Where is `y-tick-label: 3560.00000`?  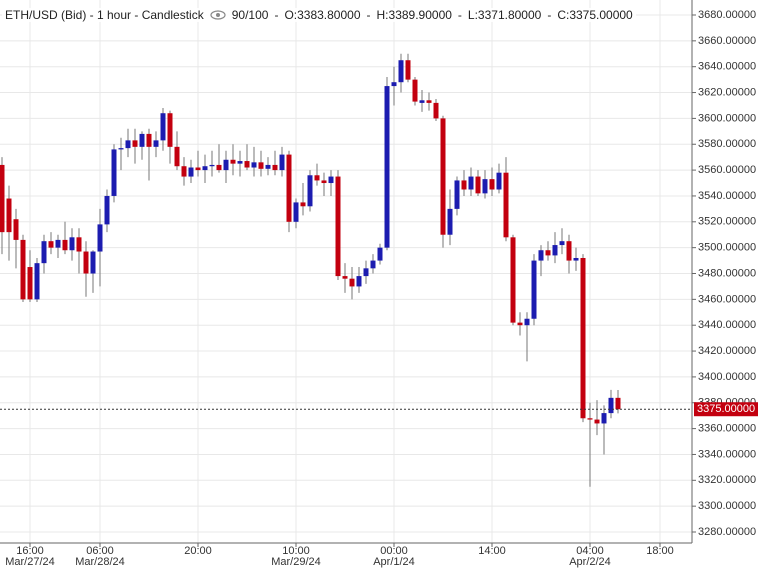
y-tick-label: 3560.00000 is located at coordinates (727, 170).